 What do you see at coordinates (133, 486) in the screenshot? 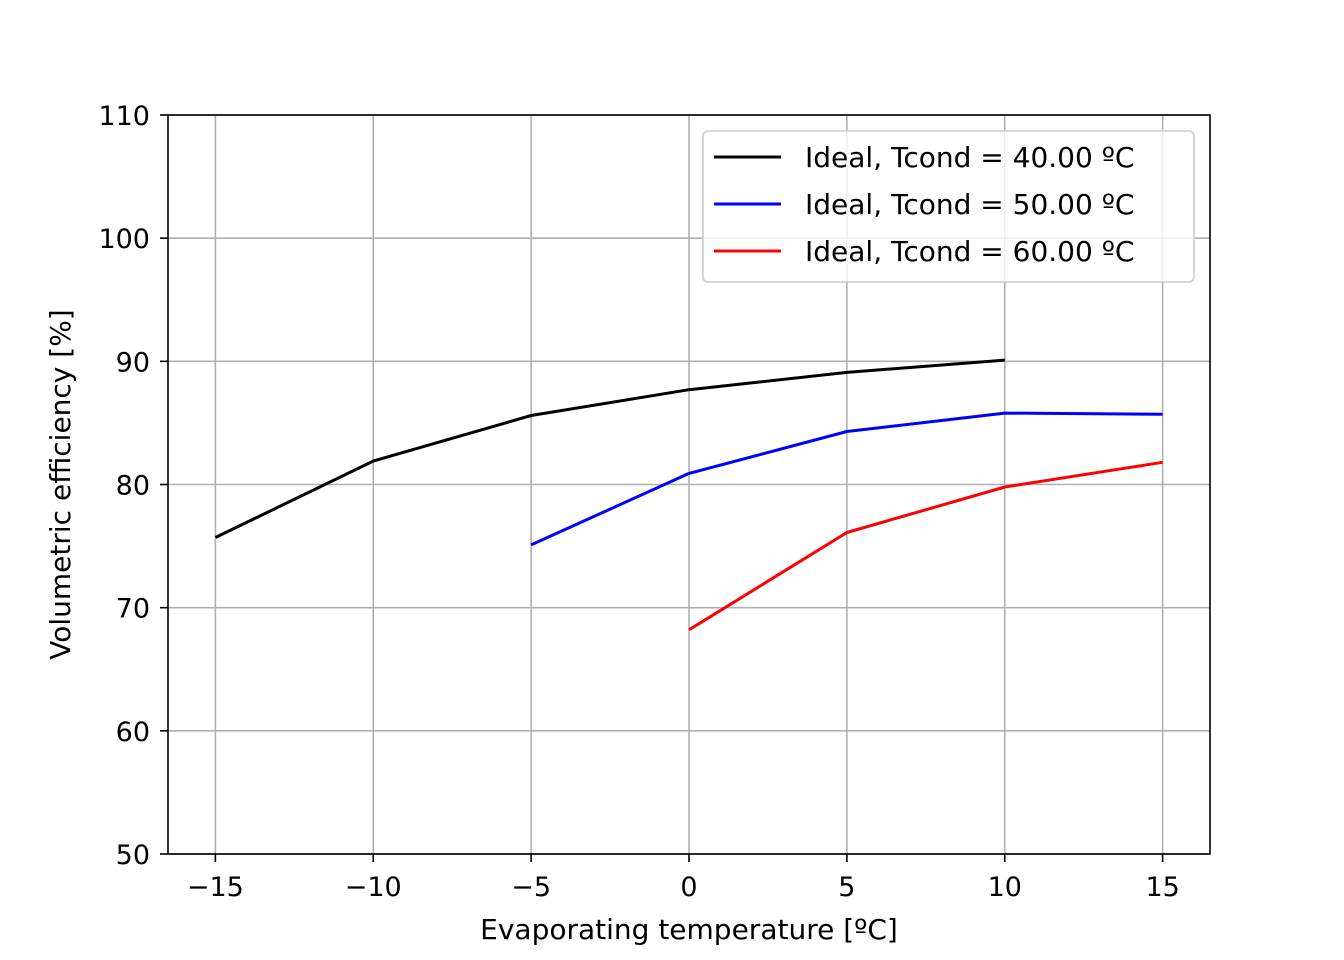
I see `y-tick-label: 80` at bounding box center [133, 486].